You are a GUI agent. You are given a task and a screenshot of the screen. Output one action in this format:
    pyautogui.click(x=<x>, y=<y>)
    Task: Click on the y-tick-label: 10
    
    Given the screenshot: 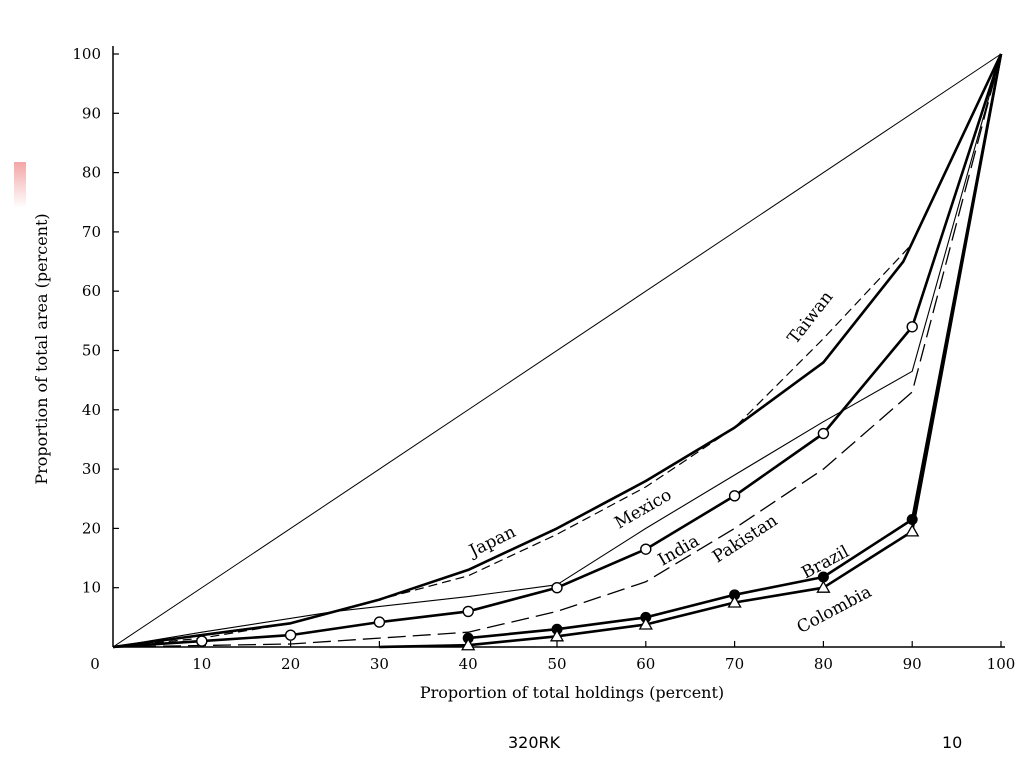 What is the action you would take?
    pyautogui.click(x=91, y=588)
    